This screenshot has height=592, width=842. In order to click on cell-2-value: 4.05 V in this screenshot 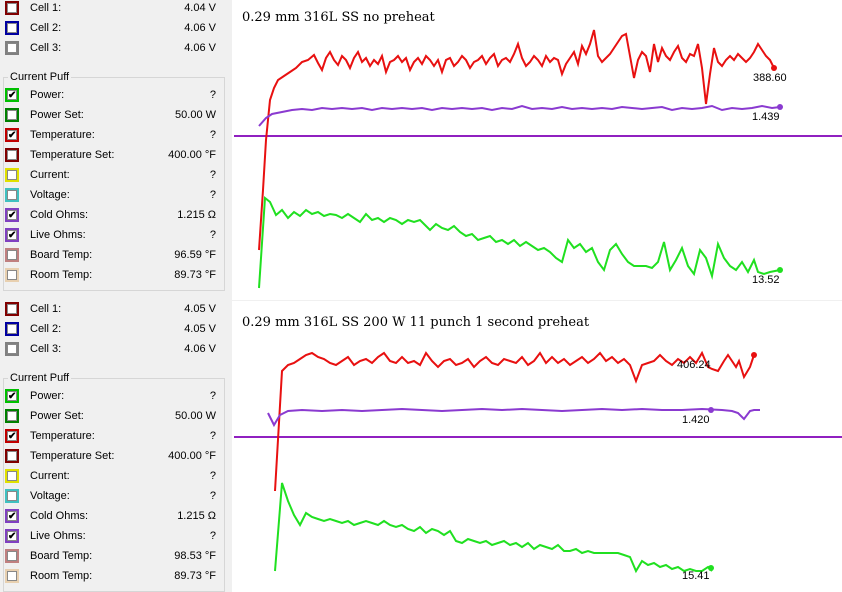, I will do `click(200, 329)`.